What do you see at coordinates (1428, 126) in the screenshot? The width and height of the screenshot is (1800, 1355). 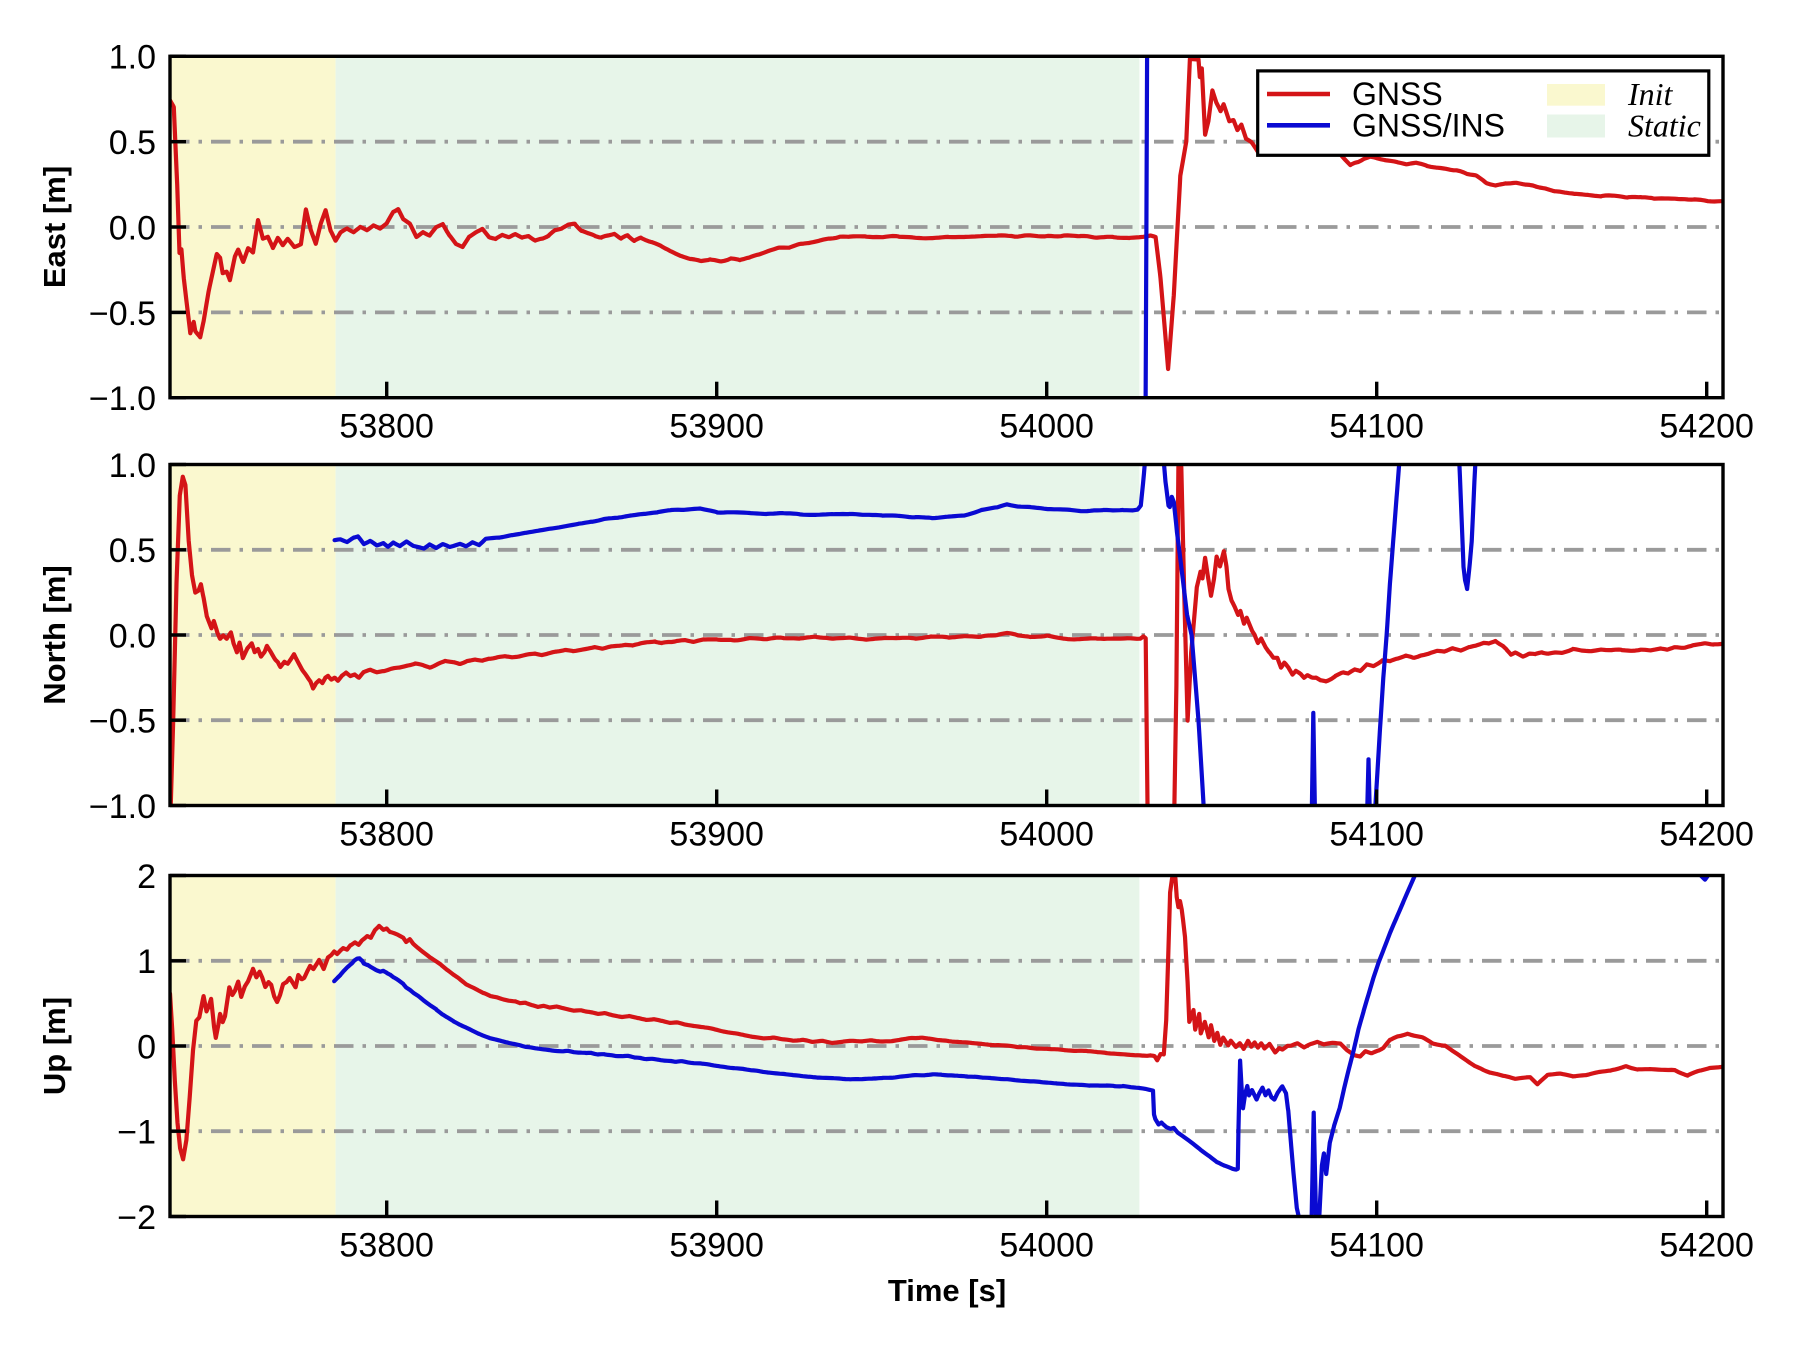 I see `svg-text: GNSS/INS` at bounding box center [1428, 126].